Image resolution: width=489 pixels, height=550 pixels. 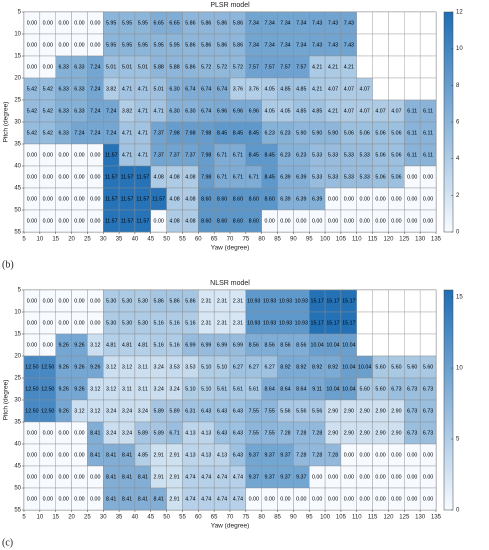 What do you see at coordinates (238, 323) in the screenshot?
I see `cell-label: 2.31` at bounding box center [238, 323].